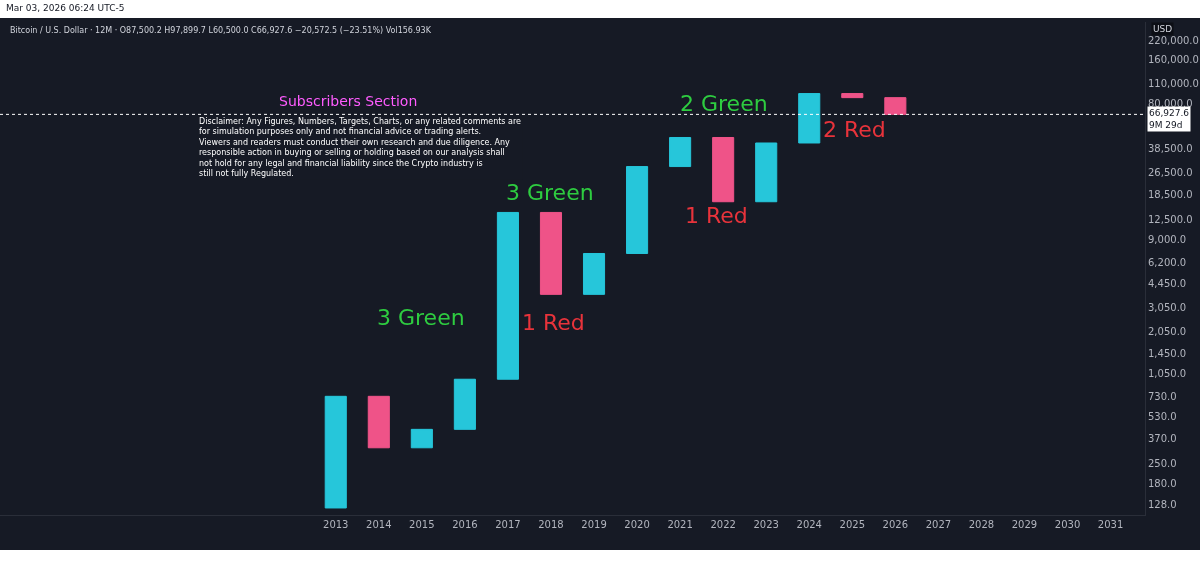  Describe the element at coordinates (723, 524) in the screenshot. I see `x-tick-label: 2022` at that location.